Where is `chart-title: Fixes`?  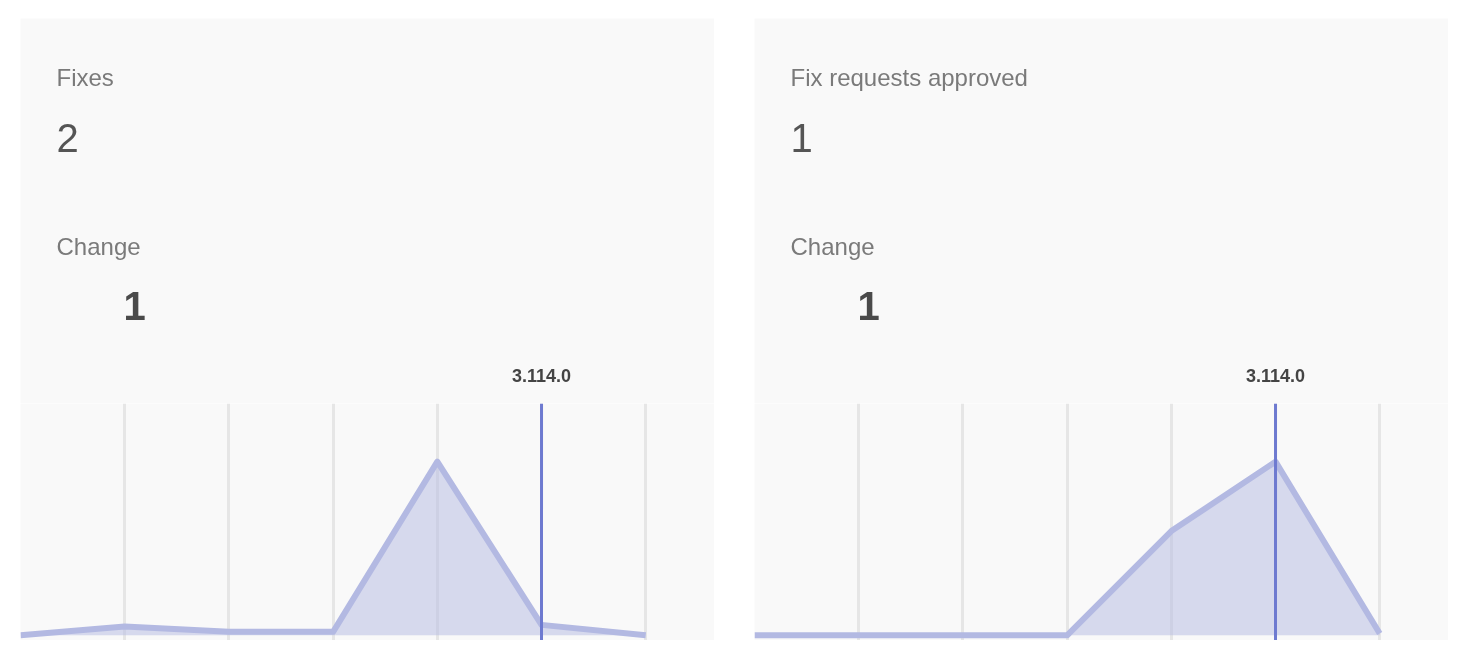 chart-title: Fixes is located at coordinates (85, 77).